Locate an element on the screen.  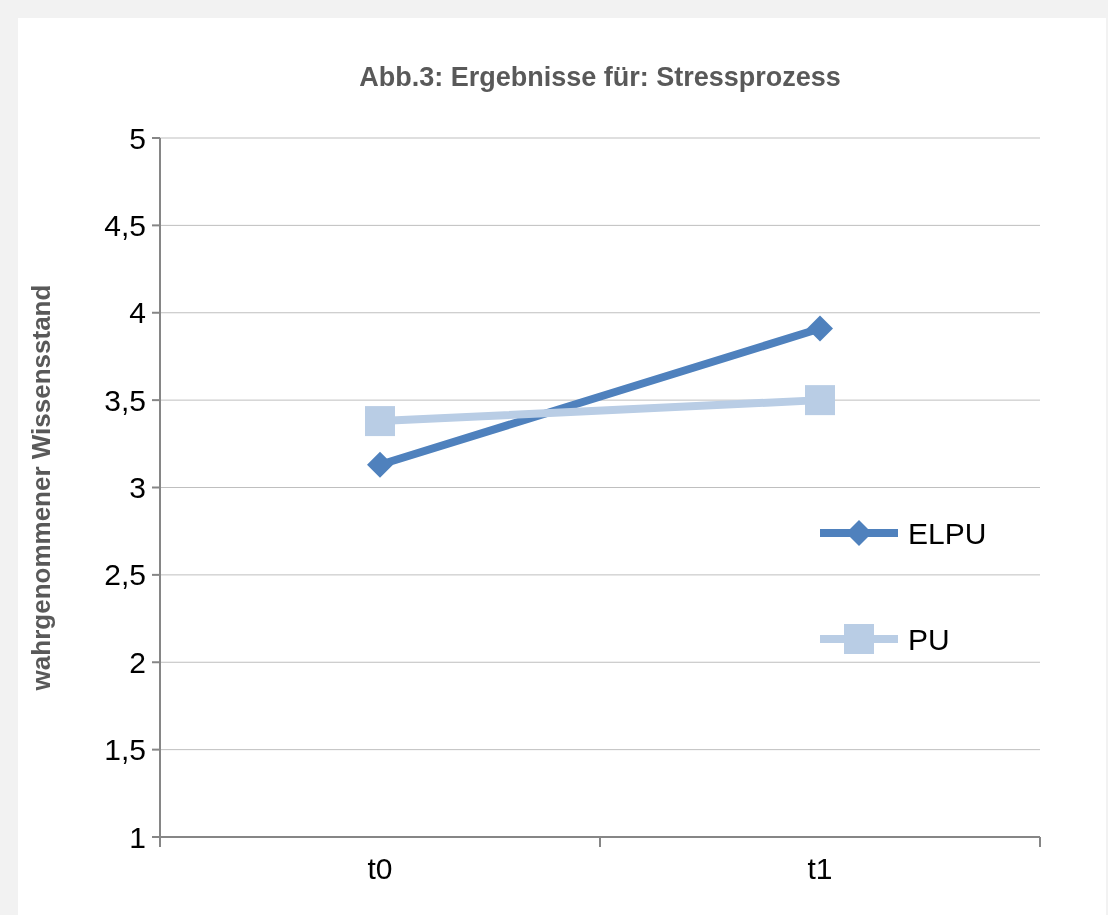
y-tick-label: 2,5 is located at coordinates (125, 575).